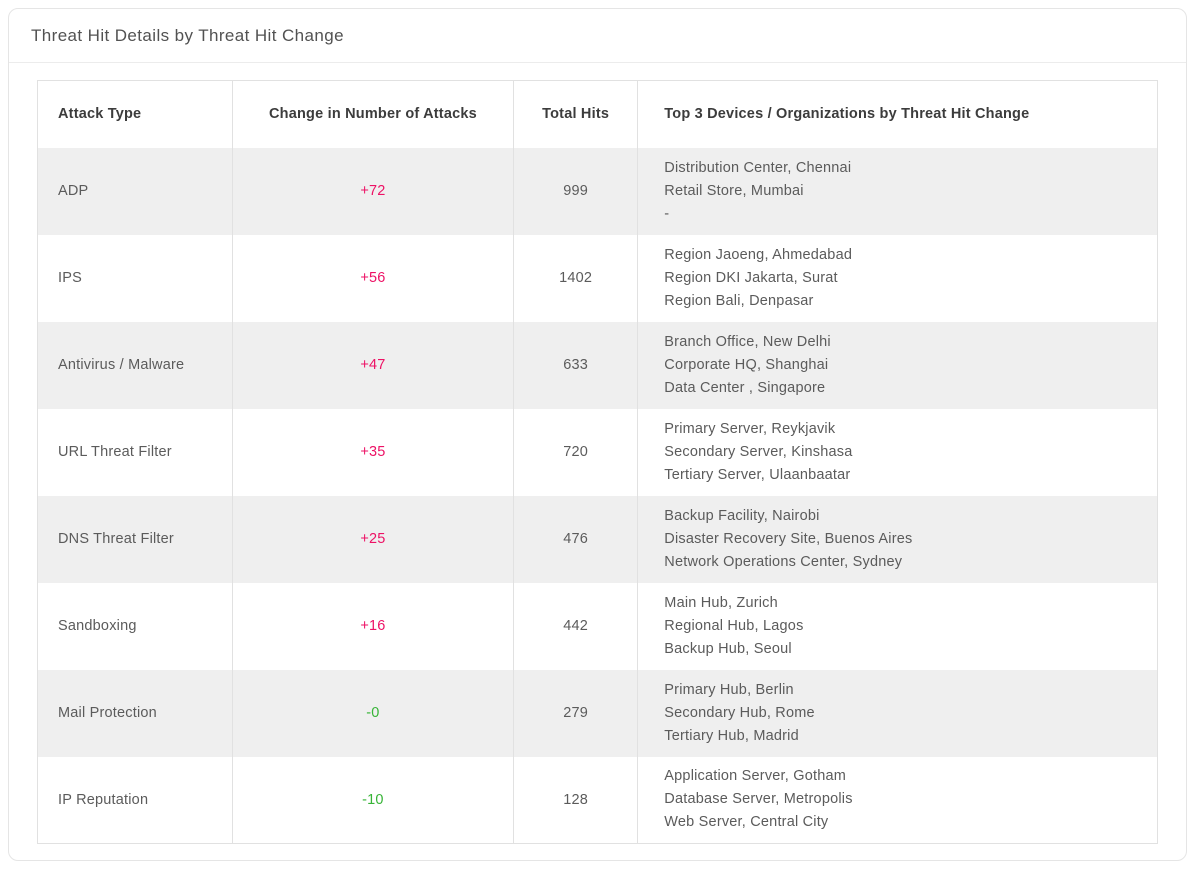  I want to click on device-line: Web Server, Central City, so click(746, 822).